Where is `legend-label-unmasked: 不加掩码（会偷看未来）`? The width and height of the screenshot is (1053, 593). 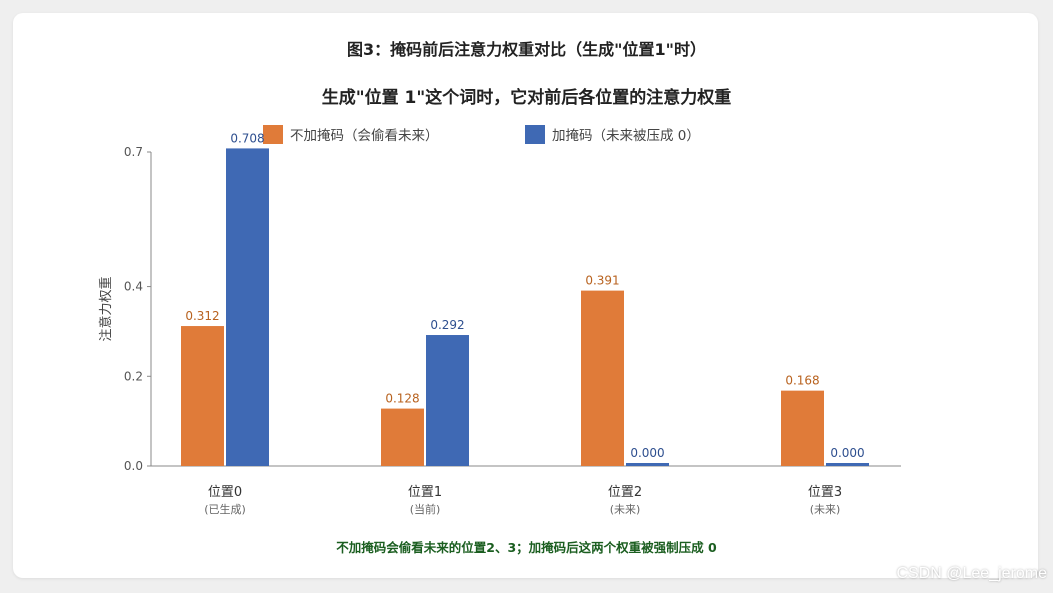 legend-label-unmasked: 不加掩码（会偷看未来） is located at coordinates (364, 136).